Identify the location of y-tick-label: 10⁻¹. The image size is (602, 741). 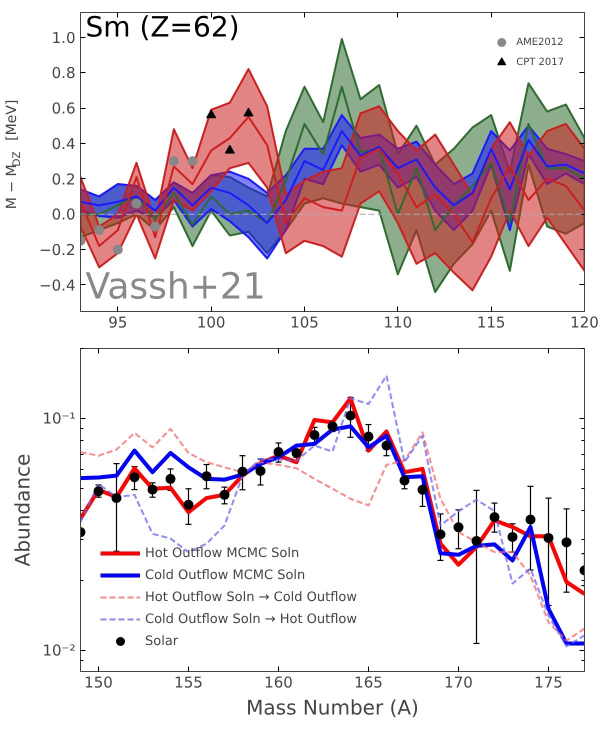
(59, 418).